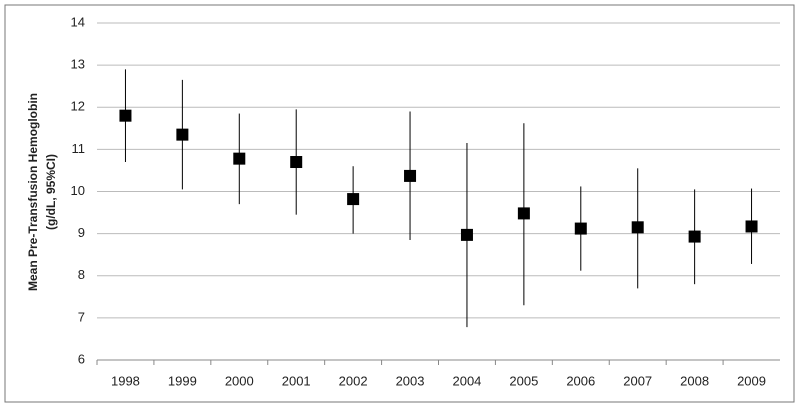 This screenshot has height=413, width=800. Describe the element at coordinates (51, 192) in the screenshot. I see `y-axis-label: (g/dL, 95%CI)` at that location.